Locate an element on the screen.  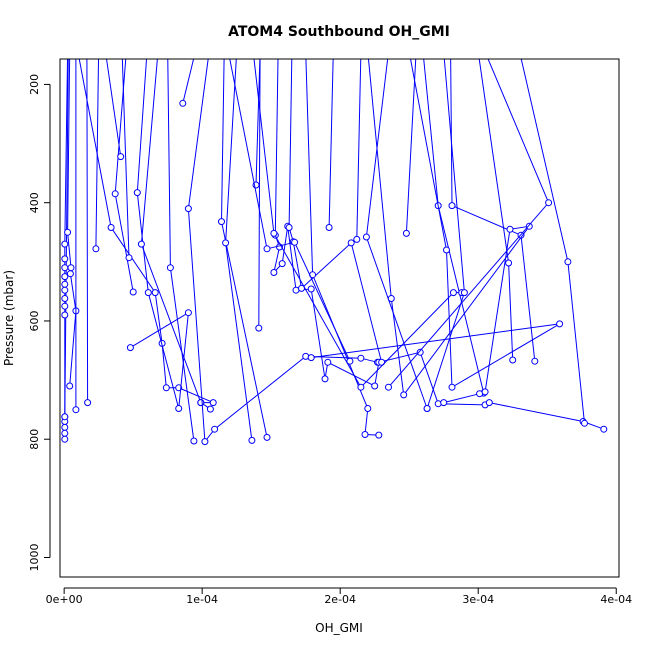
y-tick-label: 600 is located at coordinates (34, 321).